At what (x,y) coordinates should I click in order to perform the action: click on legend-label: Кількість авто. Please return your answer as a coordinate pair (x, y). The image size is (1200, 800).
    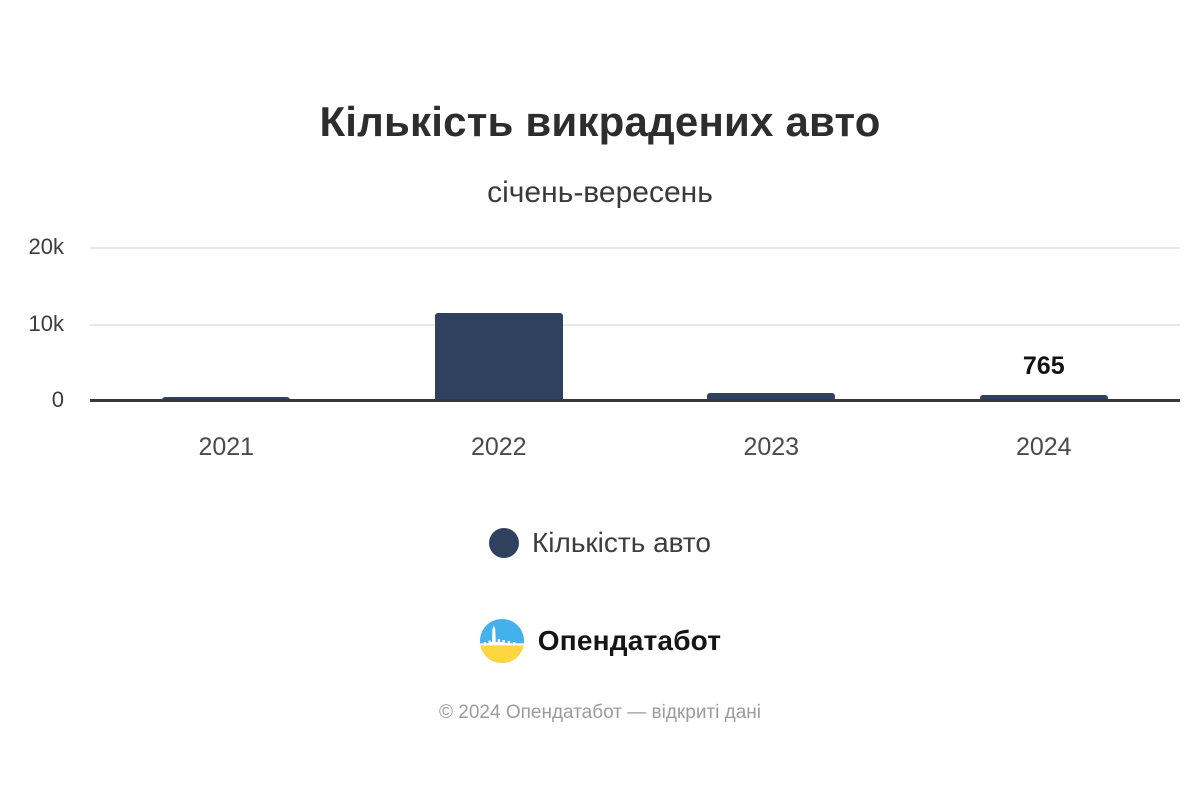
    Looking at the image, I should click on (621, 542).